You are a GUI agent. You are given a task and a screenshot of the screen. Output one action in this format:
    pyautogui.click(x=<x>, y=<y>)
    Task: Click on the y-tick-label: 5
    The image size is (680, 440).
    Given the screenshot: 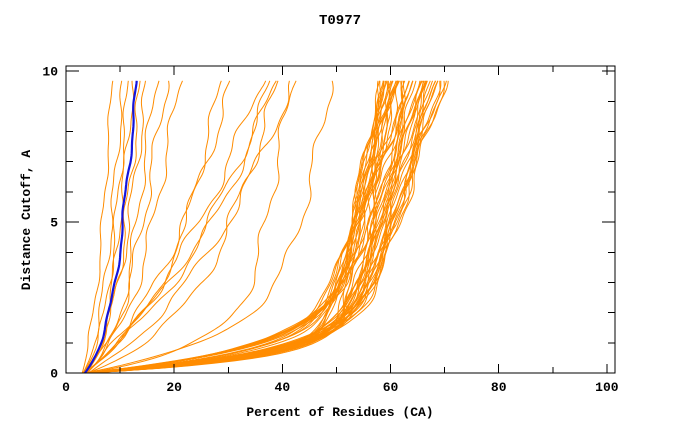 What is the action you would take?
    pyautogui.click(x=54, y=223)
    